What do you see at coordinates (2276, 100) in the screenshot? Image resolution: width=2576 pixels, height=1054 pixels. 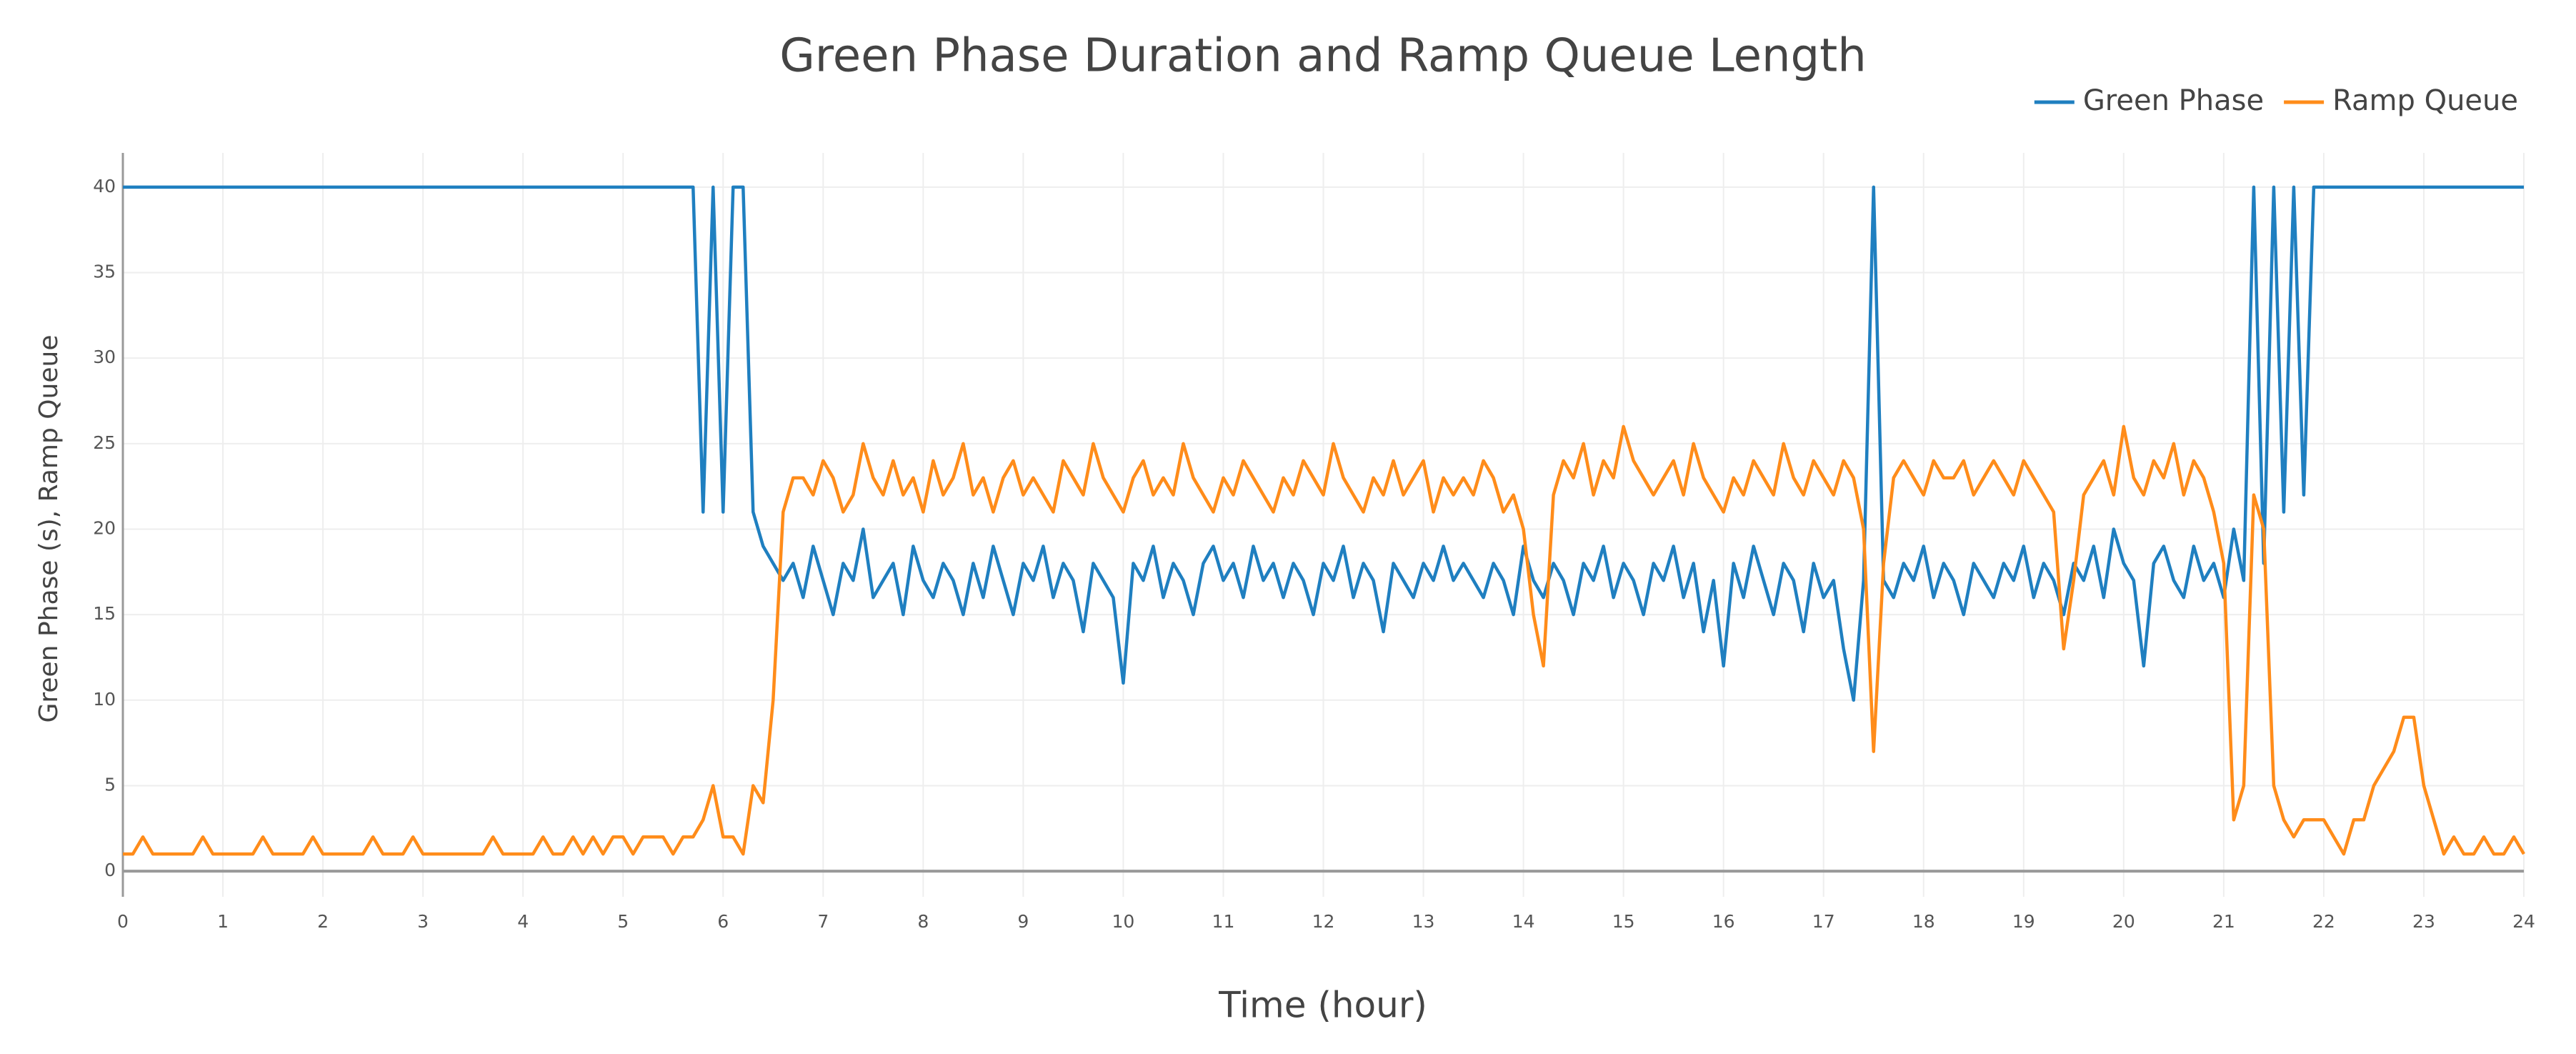 I see `legend: Green Phase Ramp Queue` at bounding box center [2276, 100].